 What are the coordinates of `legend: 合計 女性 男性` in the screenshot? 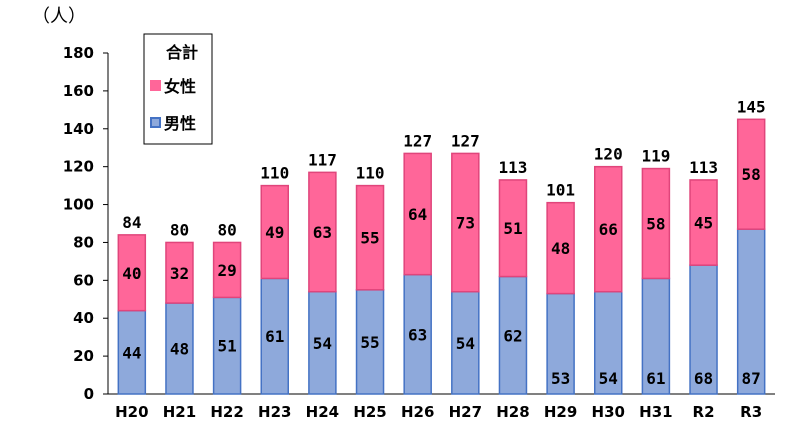 It's located at (178, 89).